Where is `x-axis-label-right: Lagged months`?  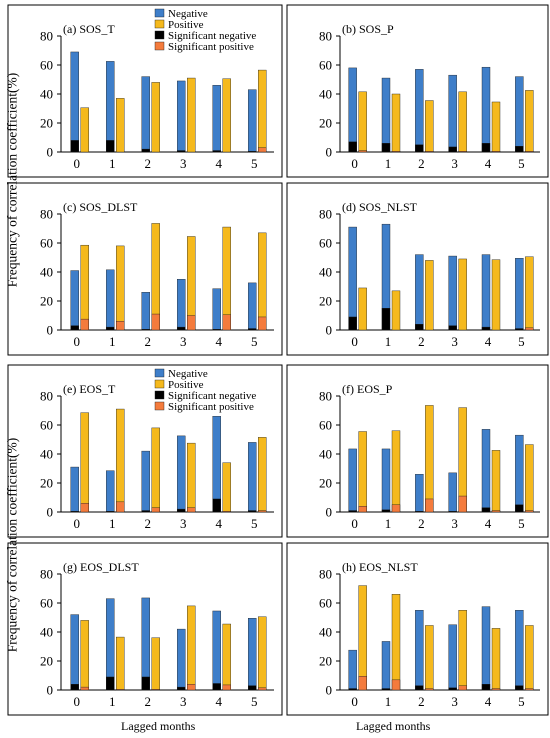 x-axis-label-right: Lagged months is located at coordinates (393, 726).